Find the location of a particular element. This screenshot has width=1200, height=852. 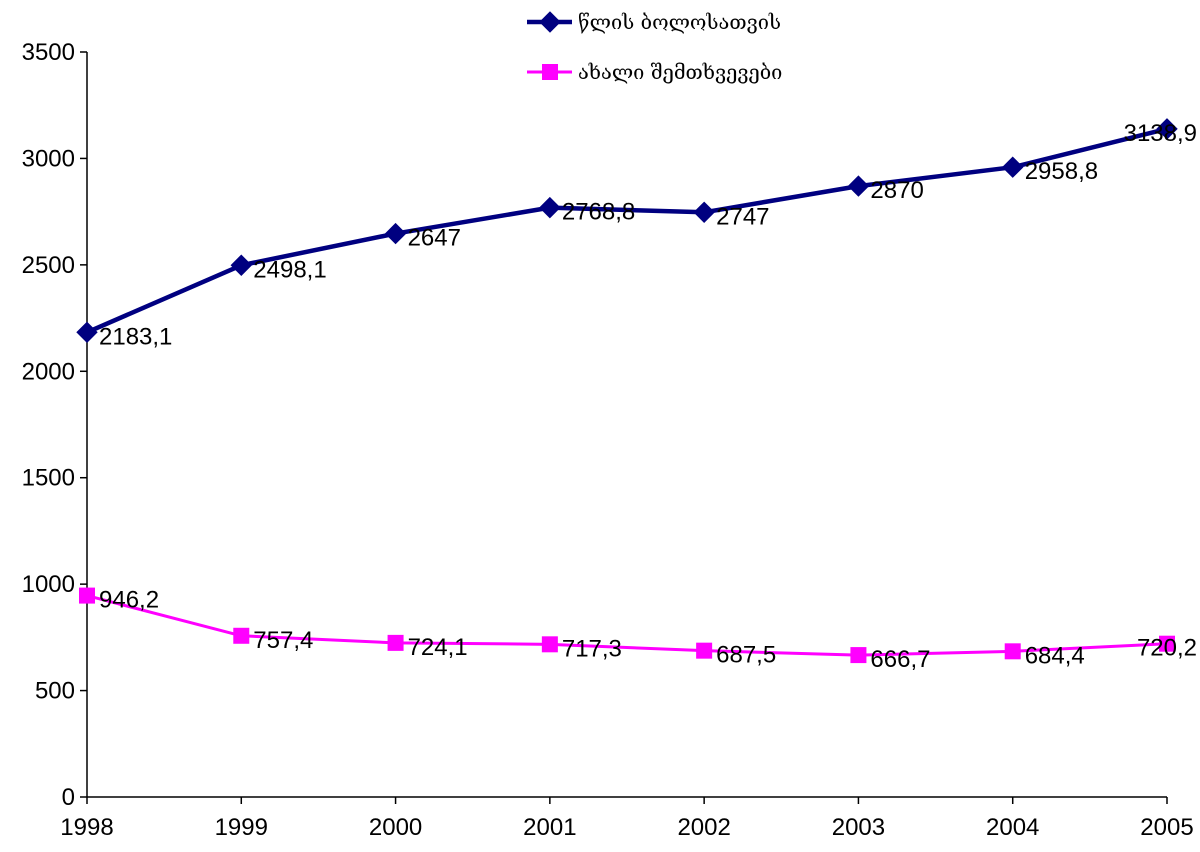

data-label: 724,1 is located at coordinates (438, 647).